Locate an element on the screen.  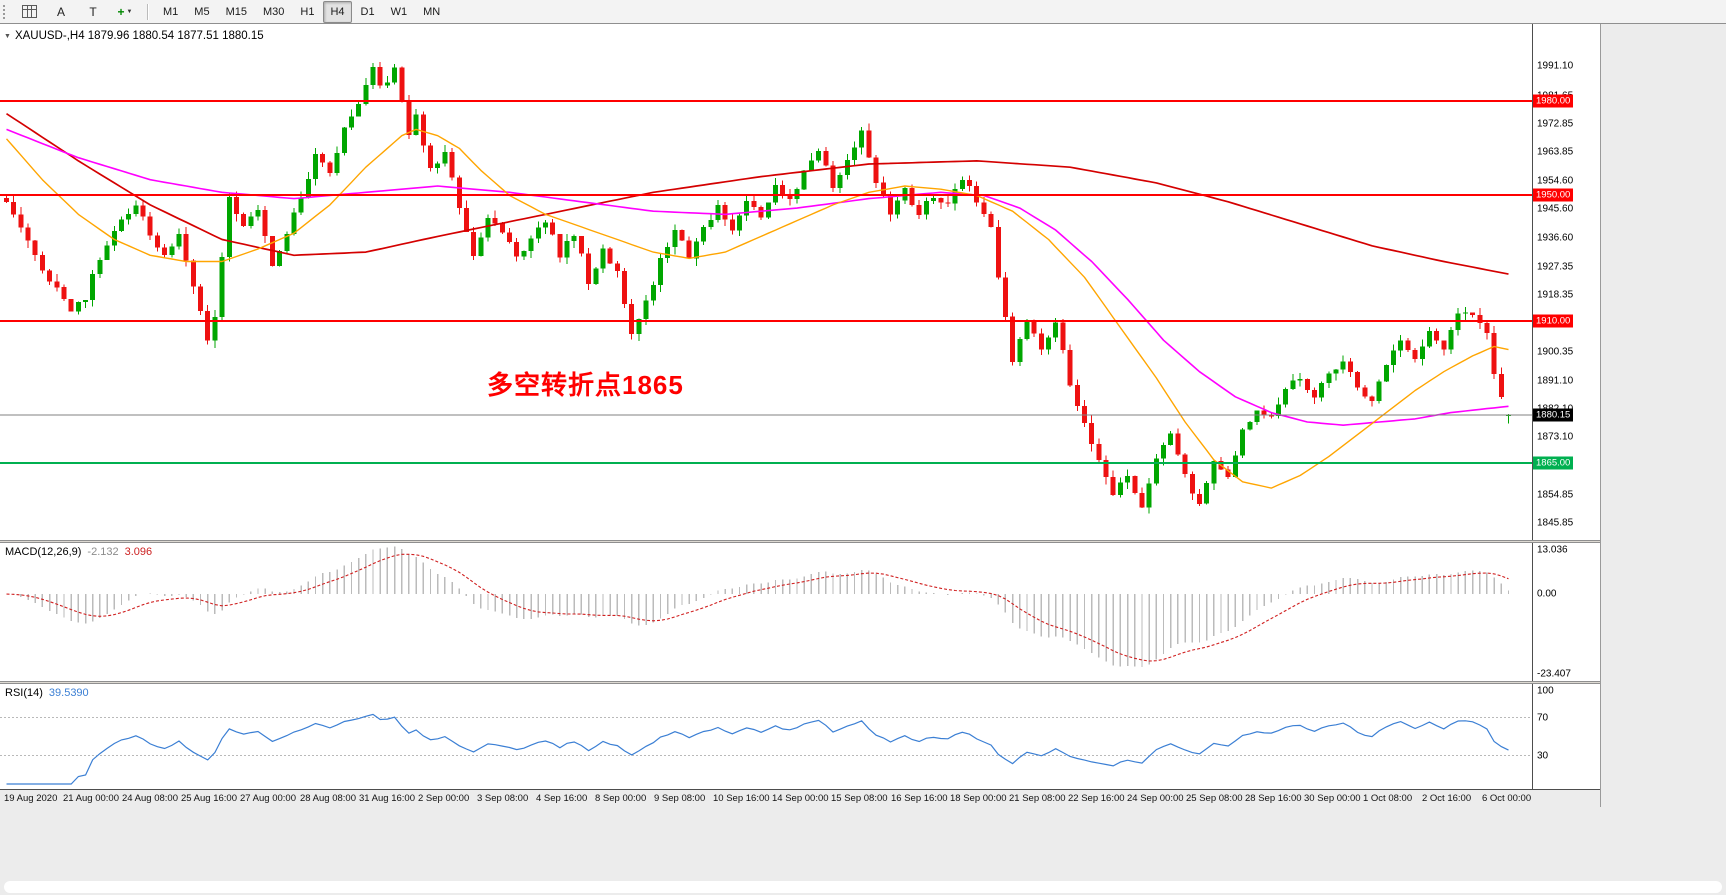
time-axis-label: 14 Sep 00:00 is located at coordinates (800, 798).